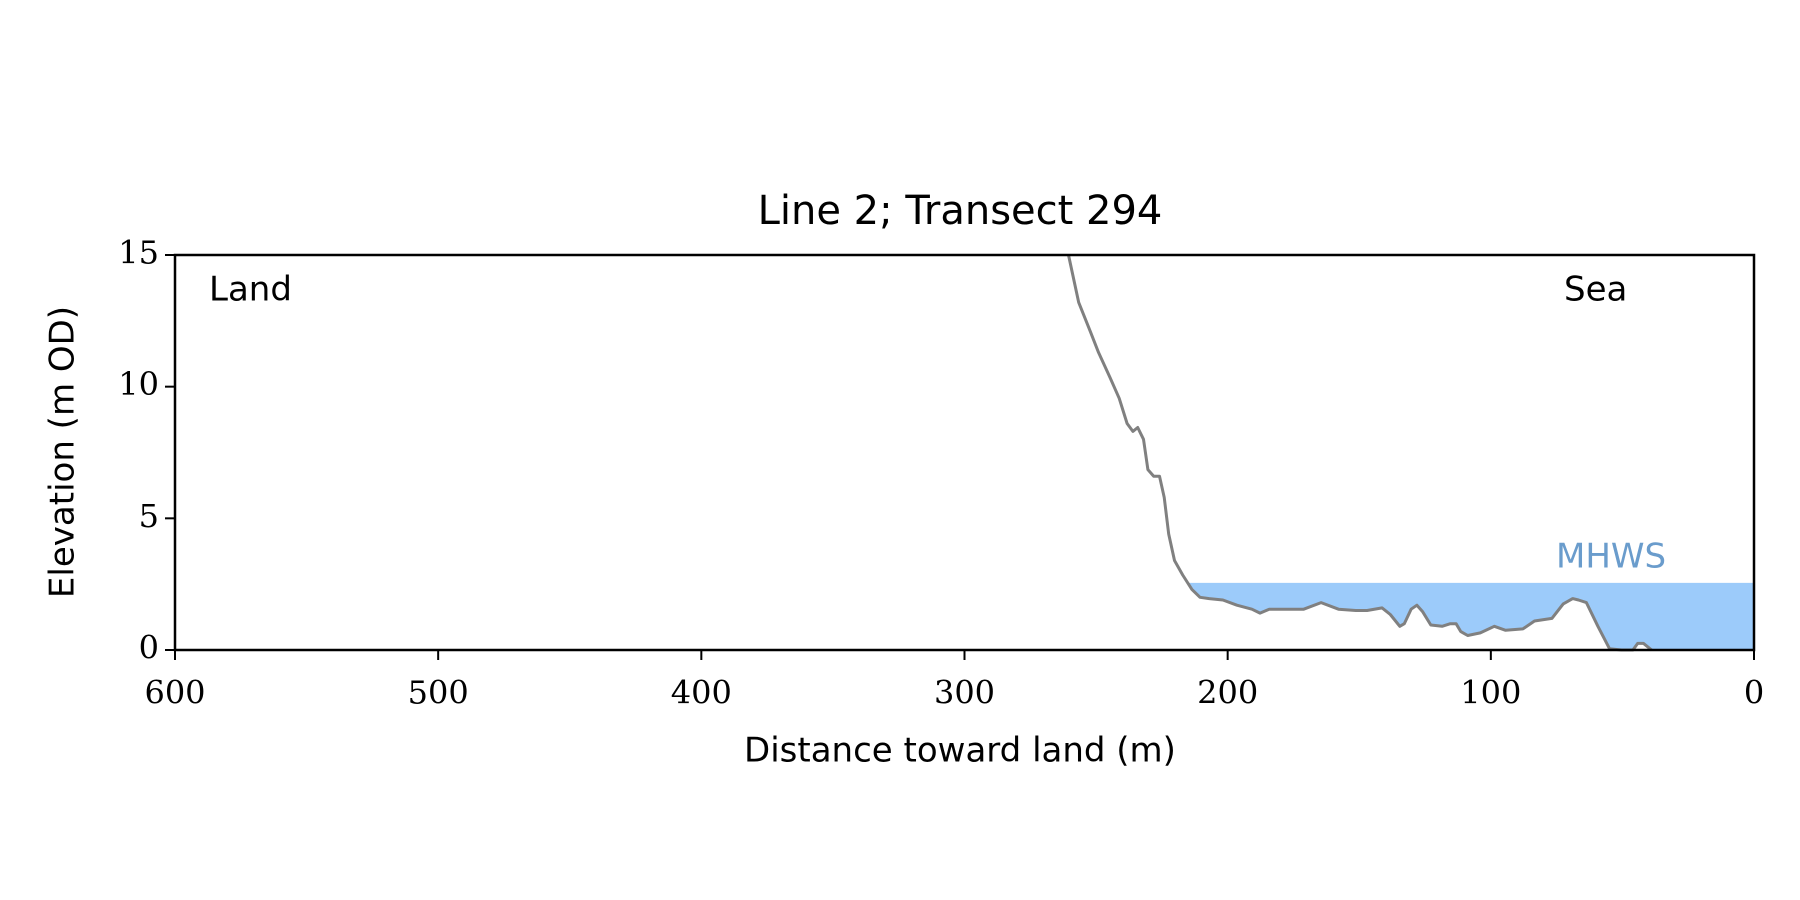 This screenshot has height=900, width=1800. What do you see at coordinates (701, 693) in the screenshot?
I see `x-tick-label: 400` at bounding box center [701, 693].